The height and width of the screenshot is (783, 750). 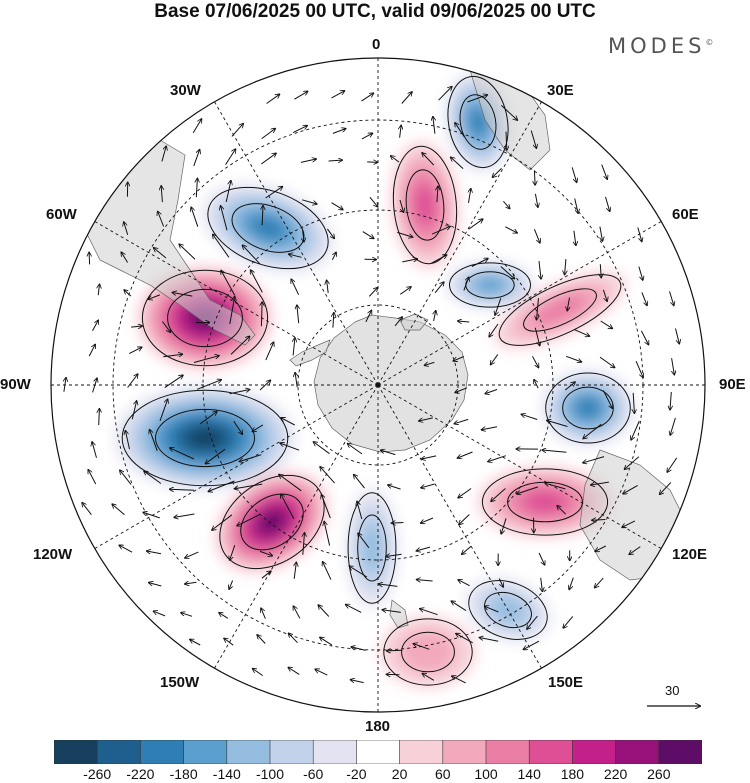 I want to click on colorbar-tick-label: -220, so click(x=140, y=774).